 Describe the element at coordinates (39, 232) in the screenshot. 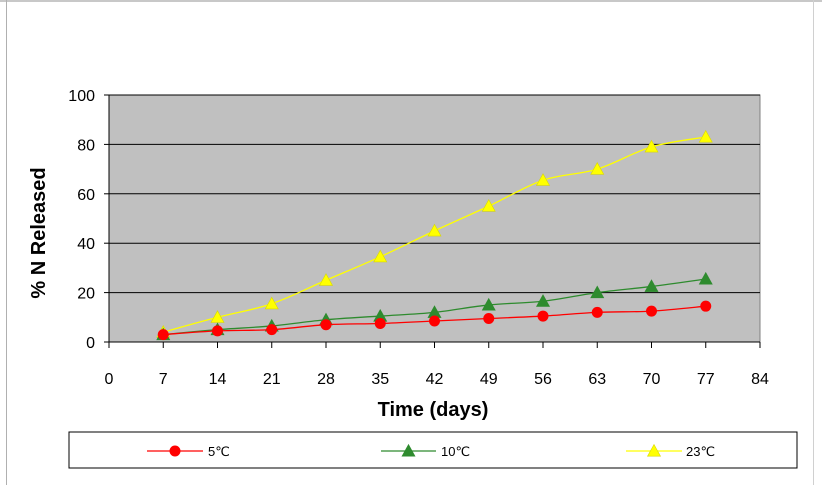

I see `y-axis-title: % N Released` at that location.